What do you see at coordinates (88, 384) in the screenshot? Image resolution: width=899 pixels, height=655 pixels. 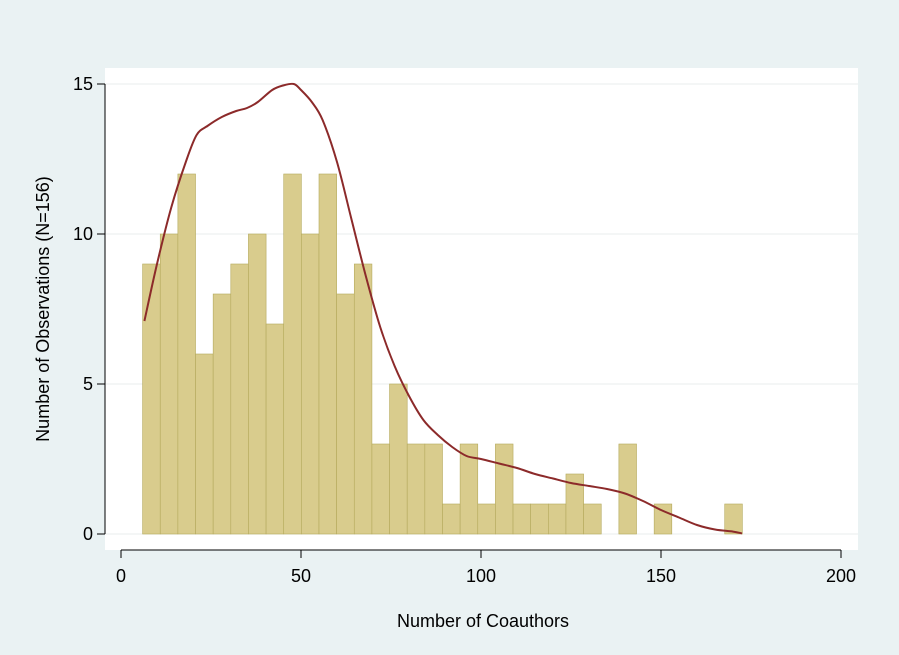 I see `y-tick-label: 5` at bounding box center [88, 384].